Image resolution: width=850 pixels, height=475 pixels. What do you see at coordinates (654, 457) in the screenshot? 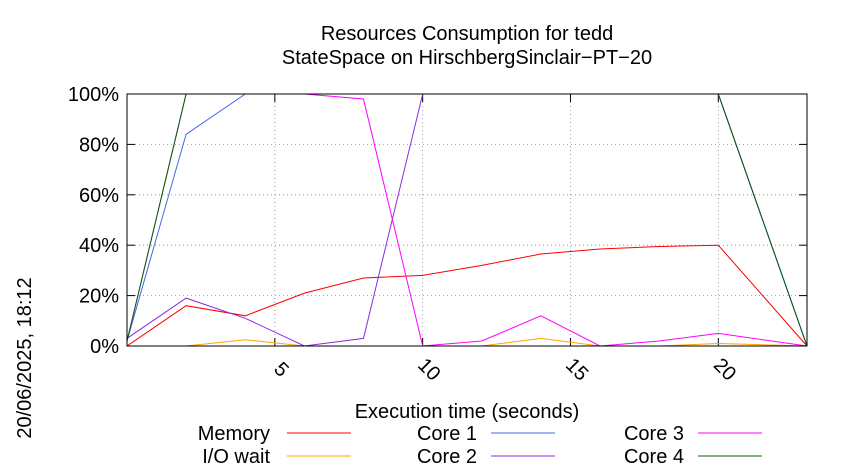
I see `legend-label-core-4: Core 4` at bounding box center [654, 457].